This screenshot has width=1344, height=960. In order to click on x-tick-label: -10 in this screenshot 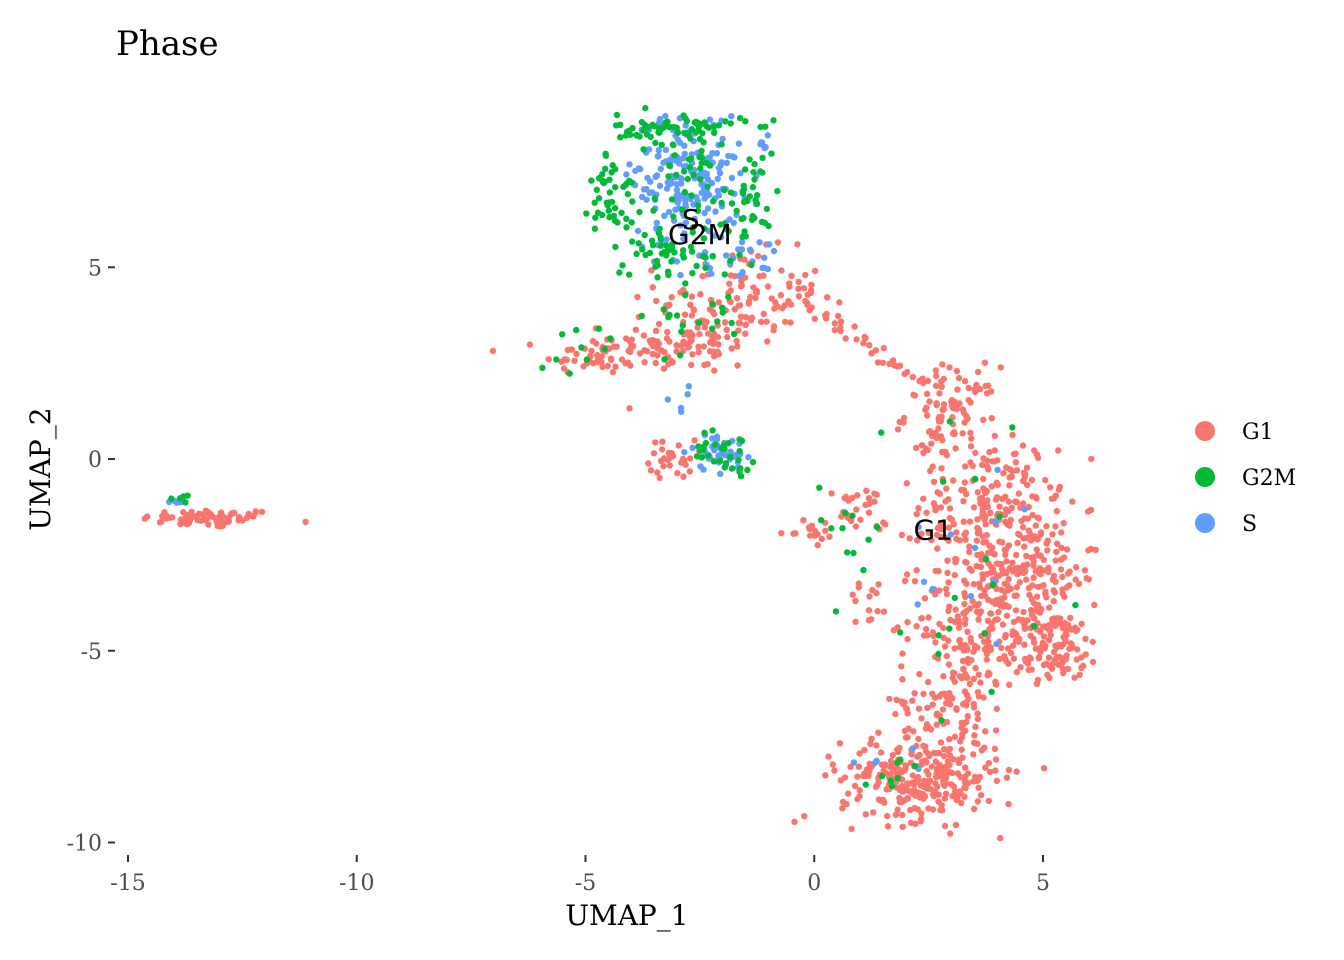, I will do `click(356, 883)`.